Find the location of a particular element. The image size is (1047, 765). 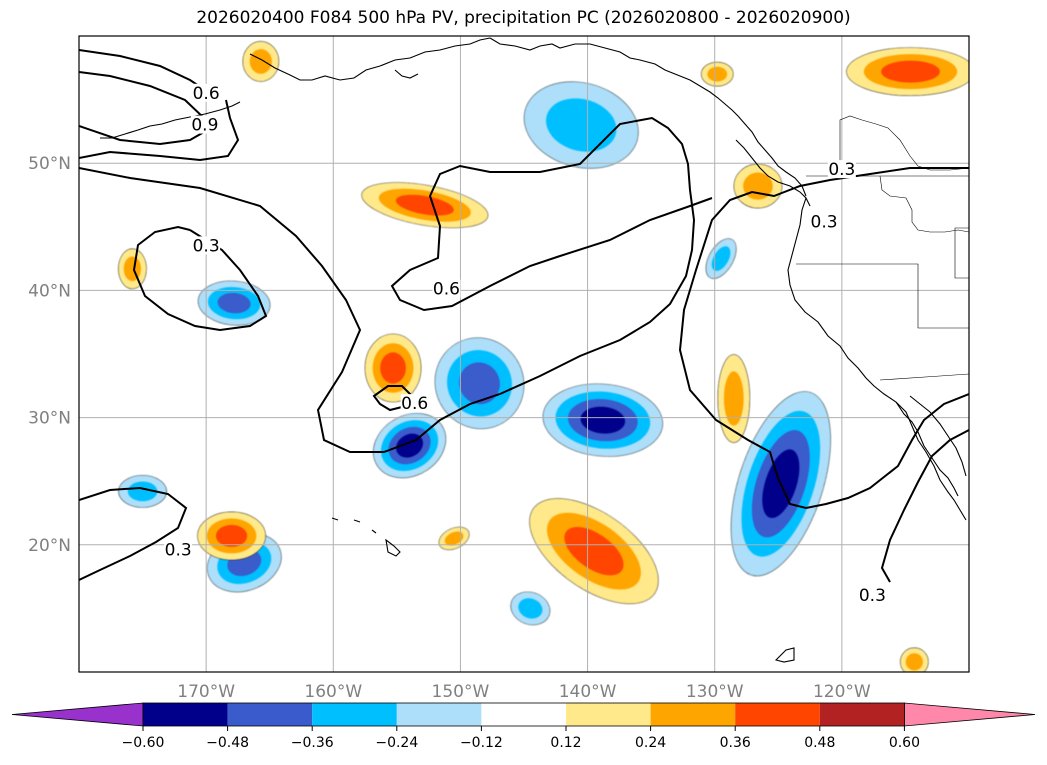

lon-label: 140°W is located at coordinates (588, 692).